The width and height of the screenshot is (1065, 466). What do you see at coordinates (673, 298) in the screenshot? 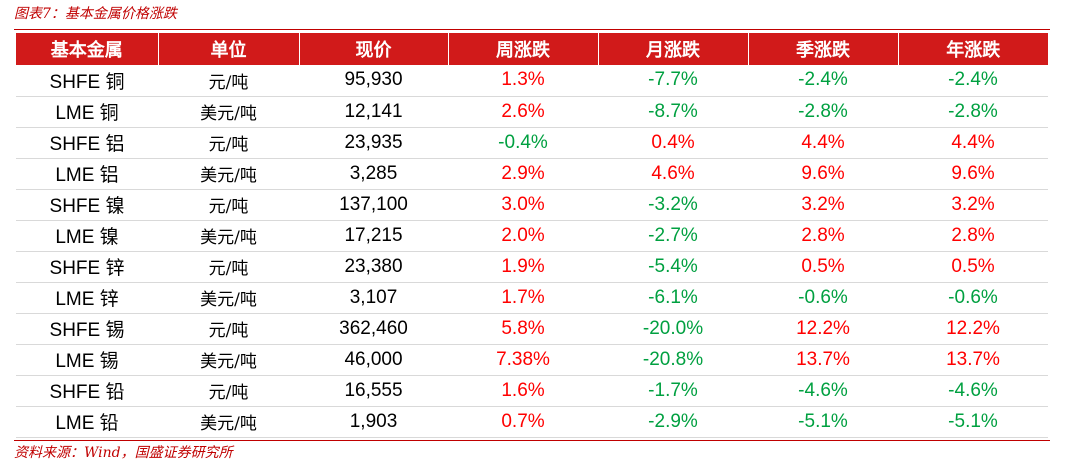
I see `month-change-cell: -6.1%` at bounding box center [673, 298].